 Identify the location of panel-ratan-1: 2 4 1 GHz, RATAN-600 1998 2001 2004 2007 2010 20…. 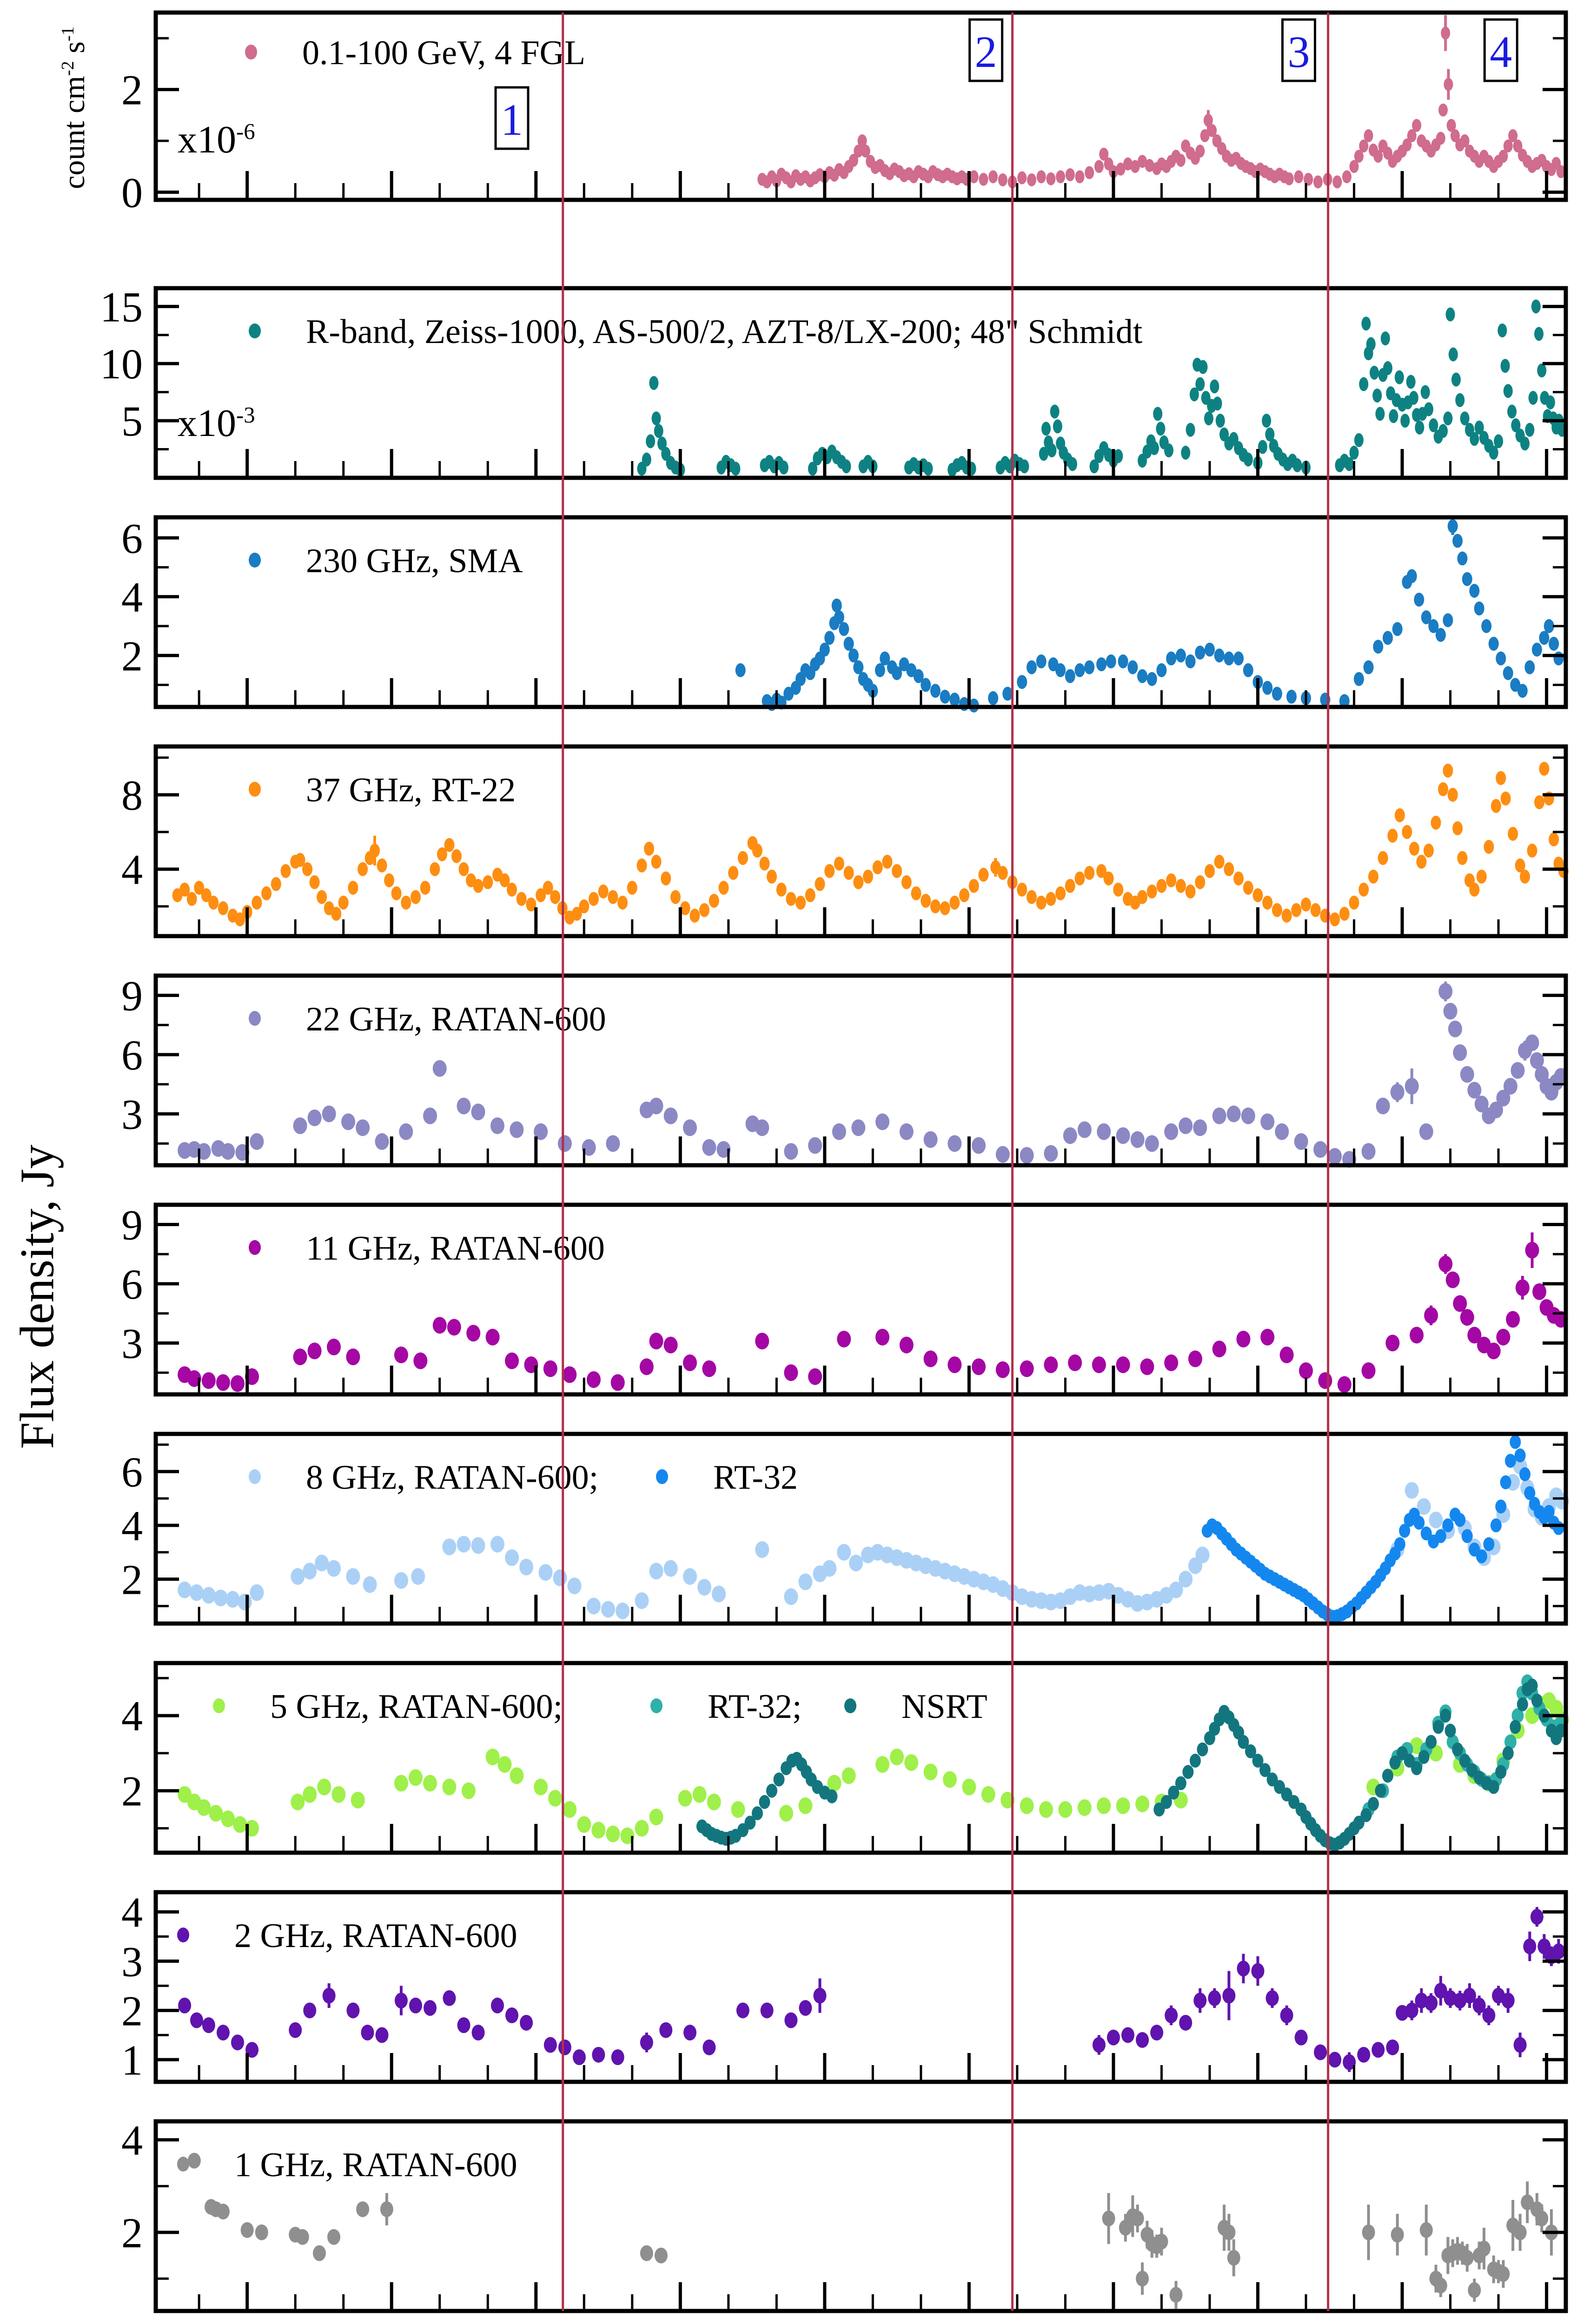
(855, 2220).